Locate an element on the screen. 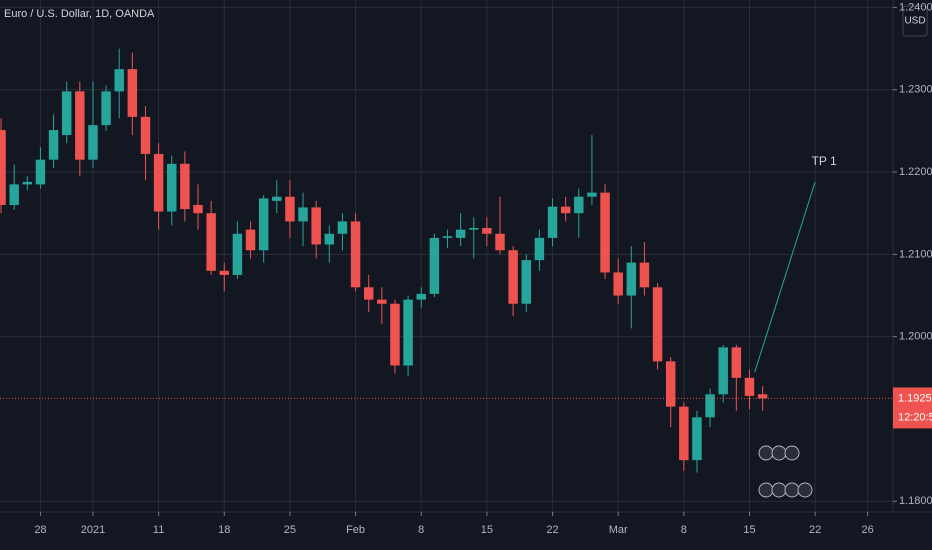  y-tick-label: 1.20000 is located at coordinates (915, 337).